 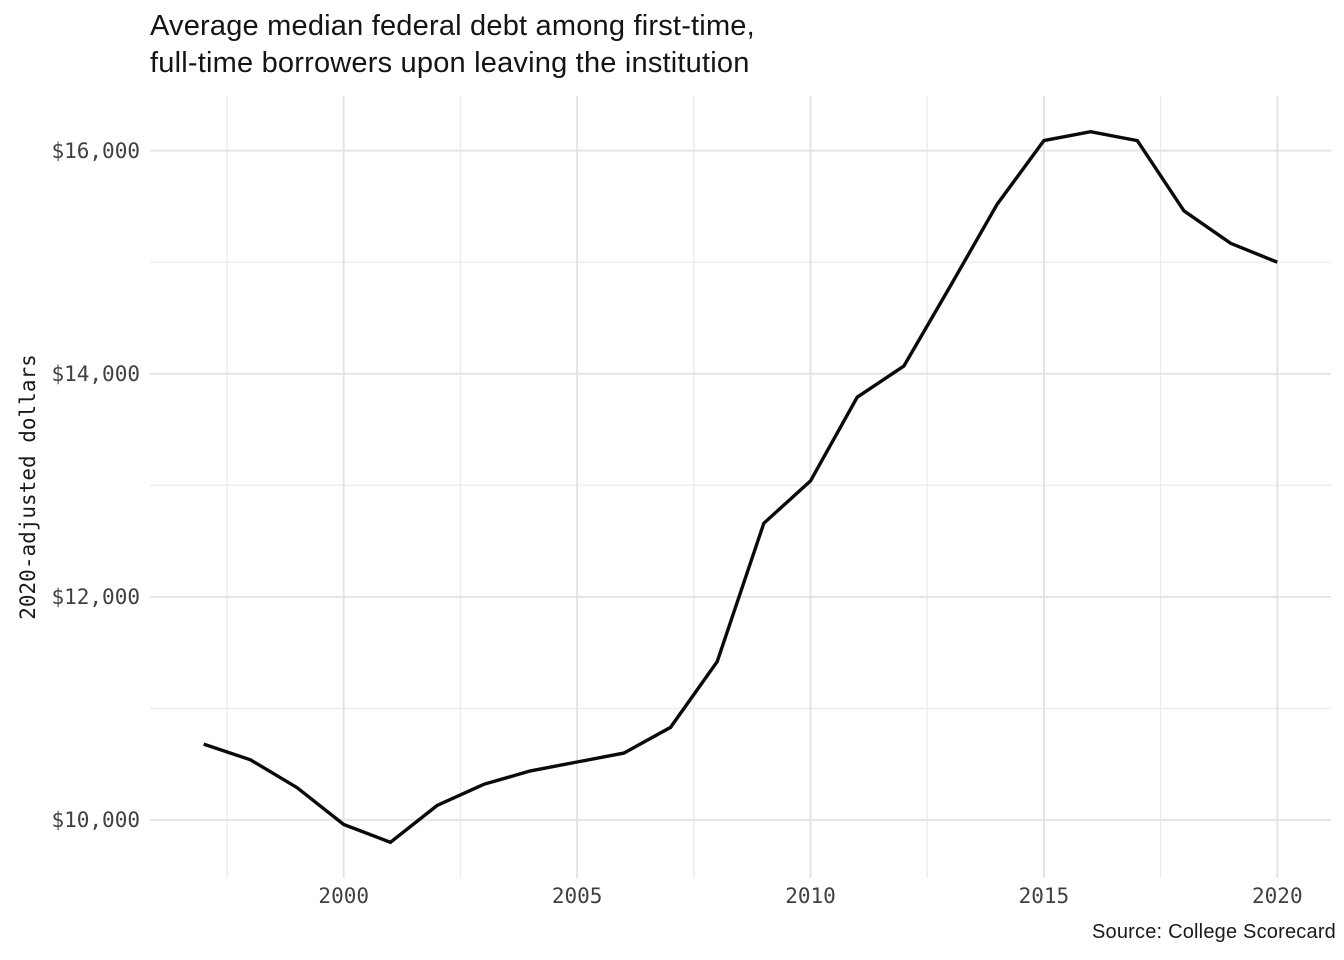 I want to click on source-caption: Source: College Scorecard, so click(x=1213, y=932).